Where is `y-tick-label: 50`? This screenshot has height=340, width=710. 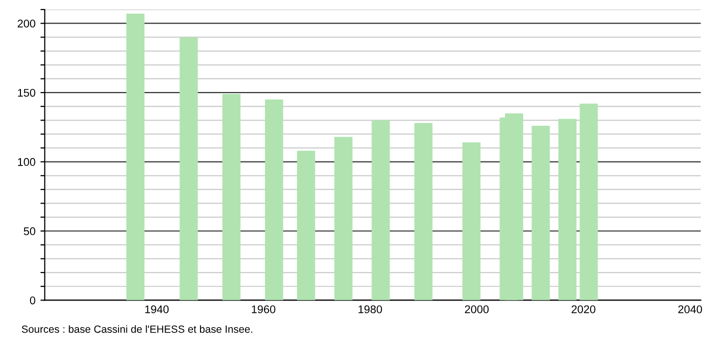
y-tick-label: 50 is located at coordinates (30, 231).